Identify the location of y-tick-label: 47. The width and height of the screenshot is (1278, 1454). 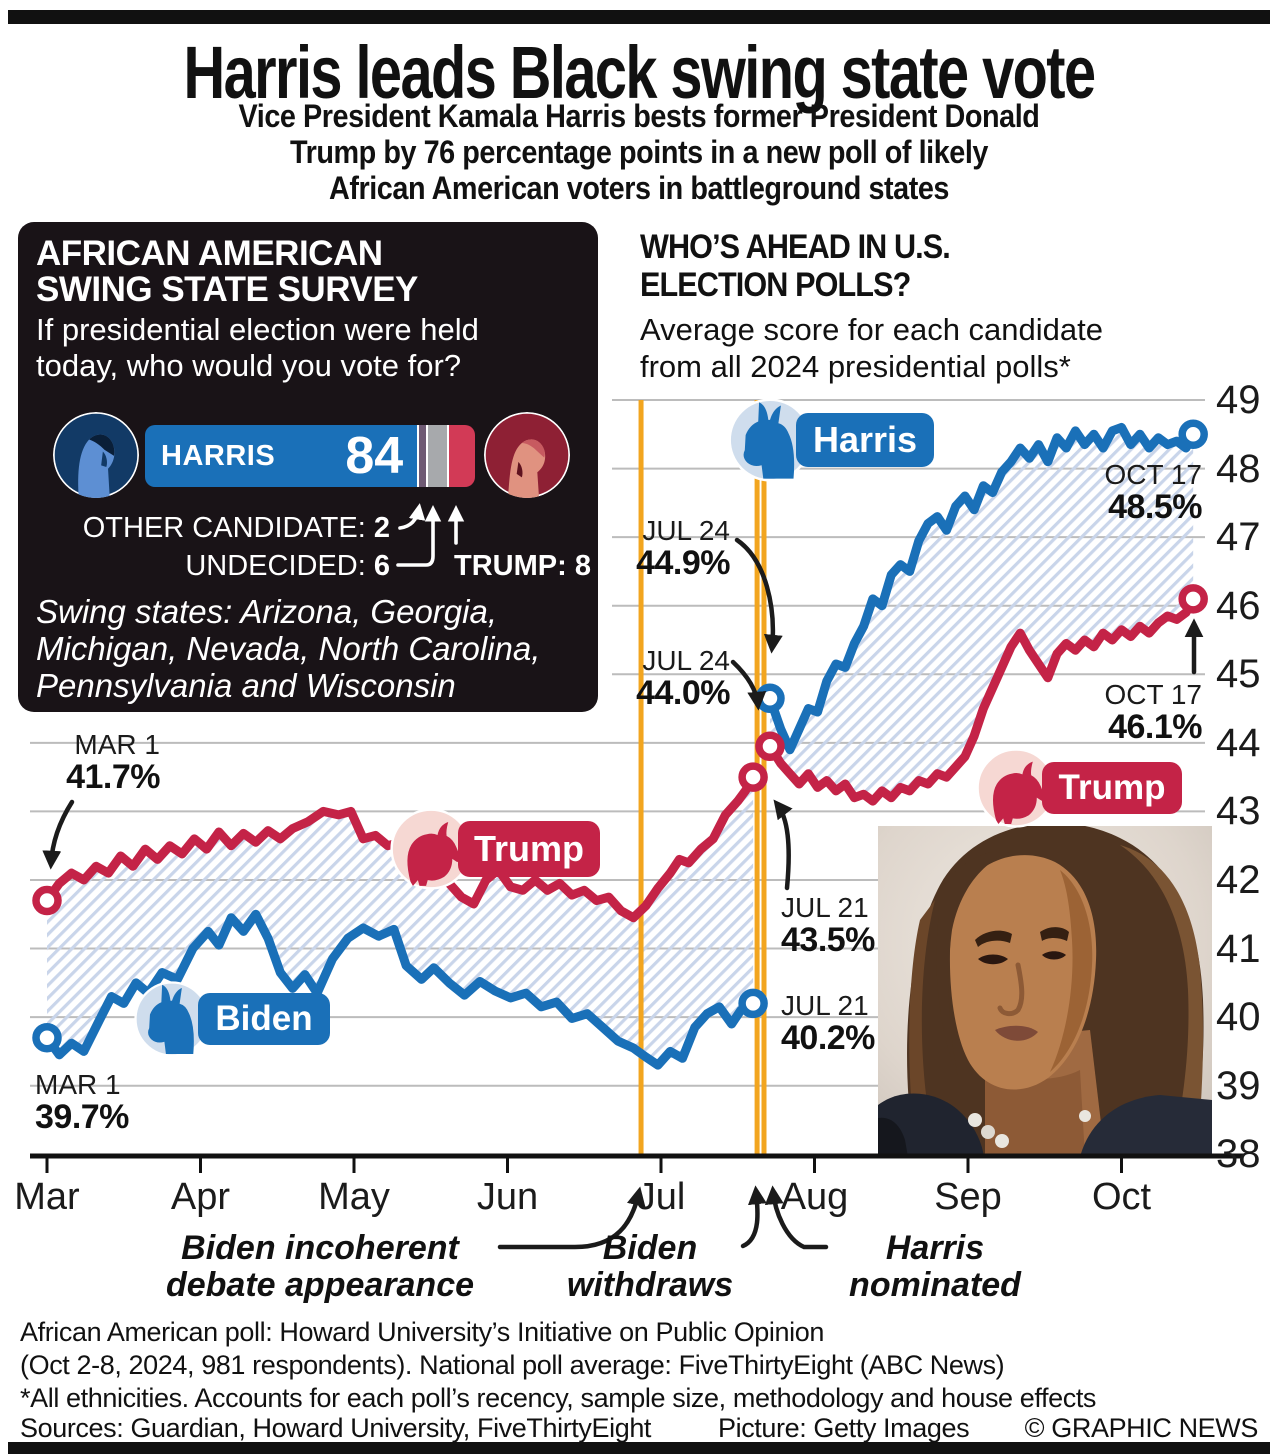
(1238, 537).